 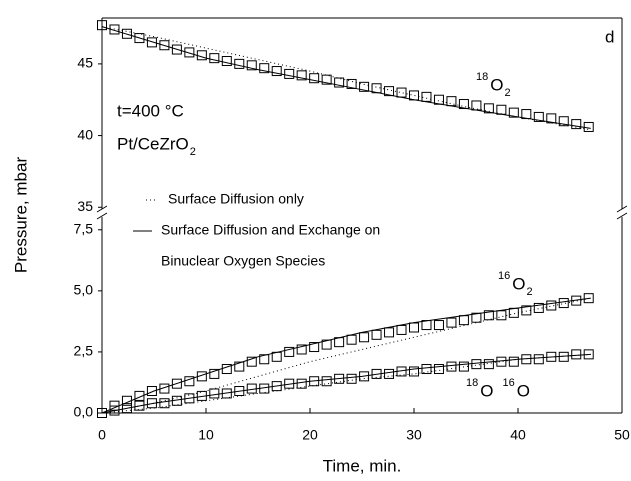 I want to click on y-tick-label: 45, so click(x=85, y=63).